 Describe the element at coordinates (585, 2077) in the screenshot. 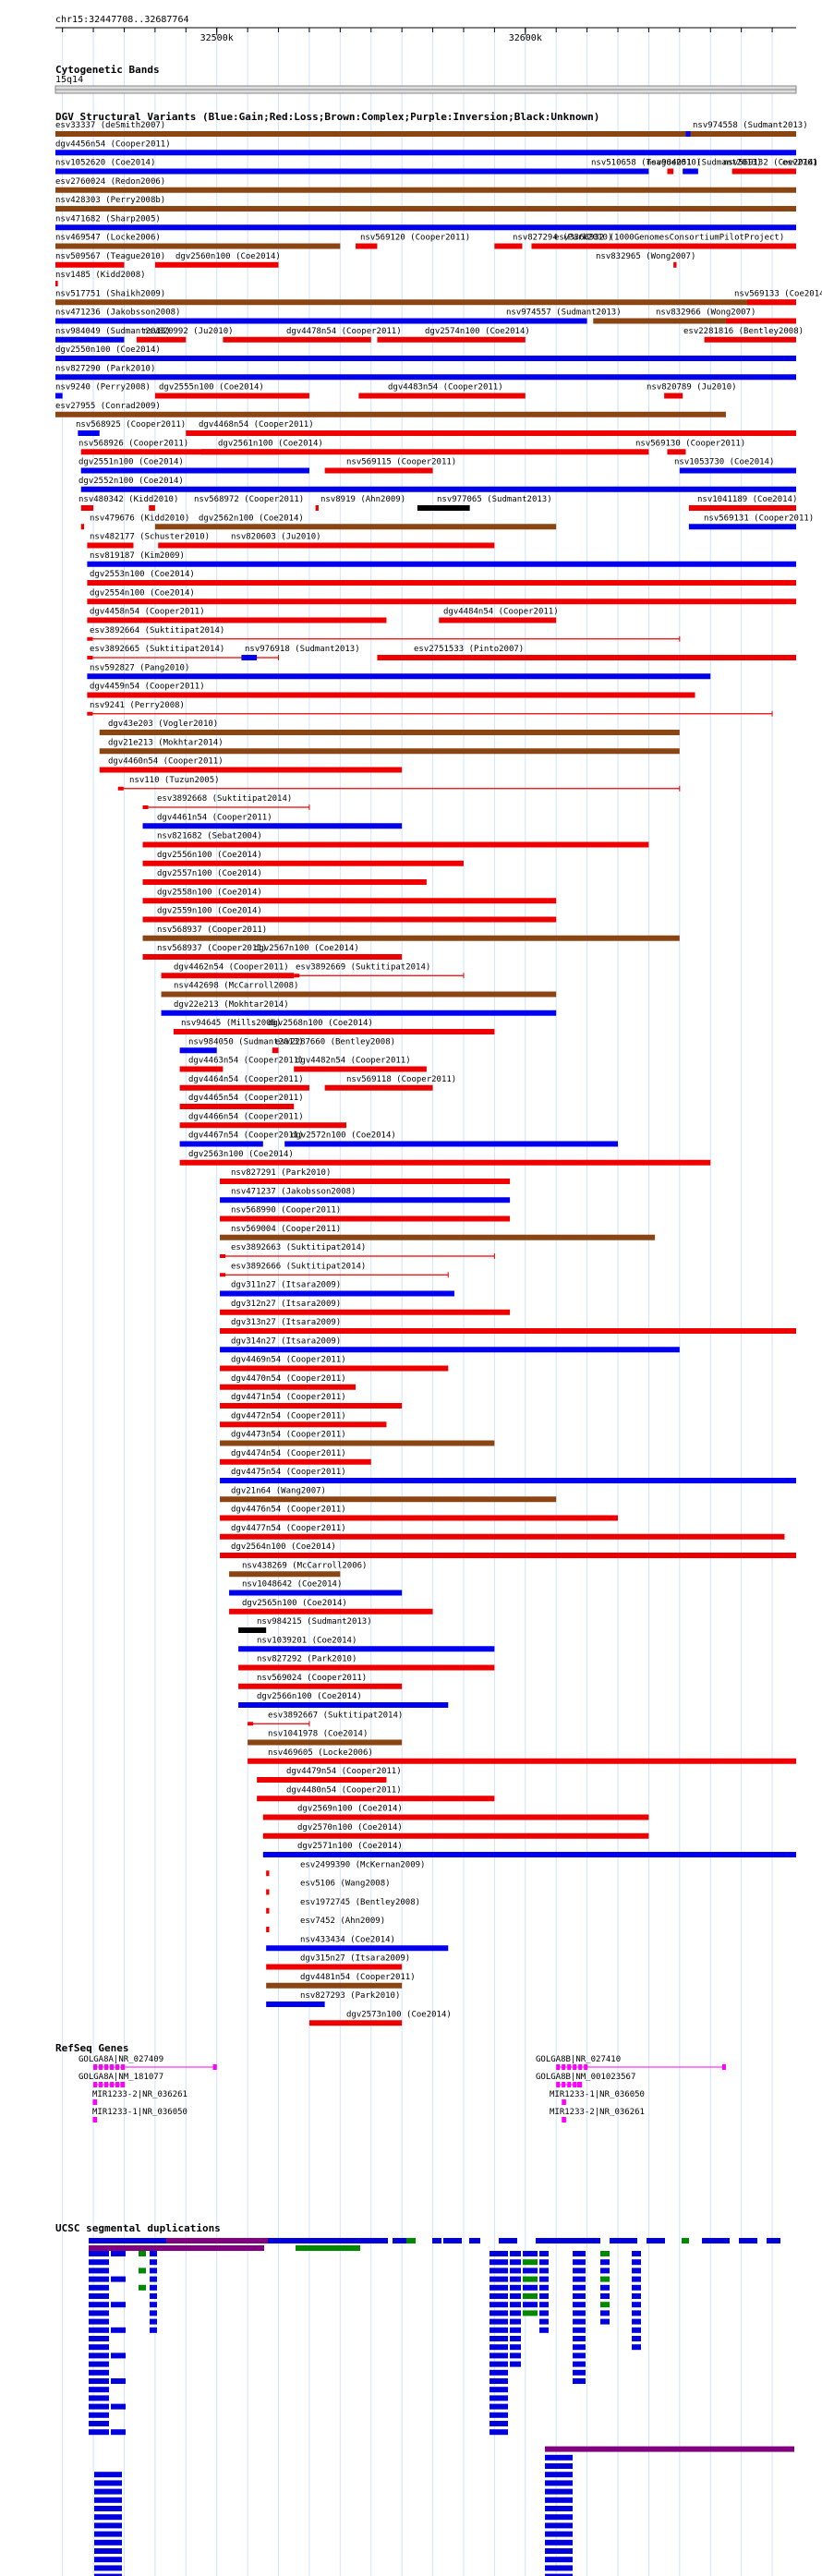

I see `gene-label: GOLGA8B|NM_001023567` at that location.